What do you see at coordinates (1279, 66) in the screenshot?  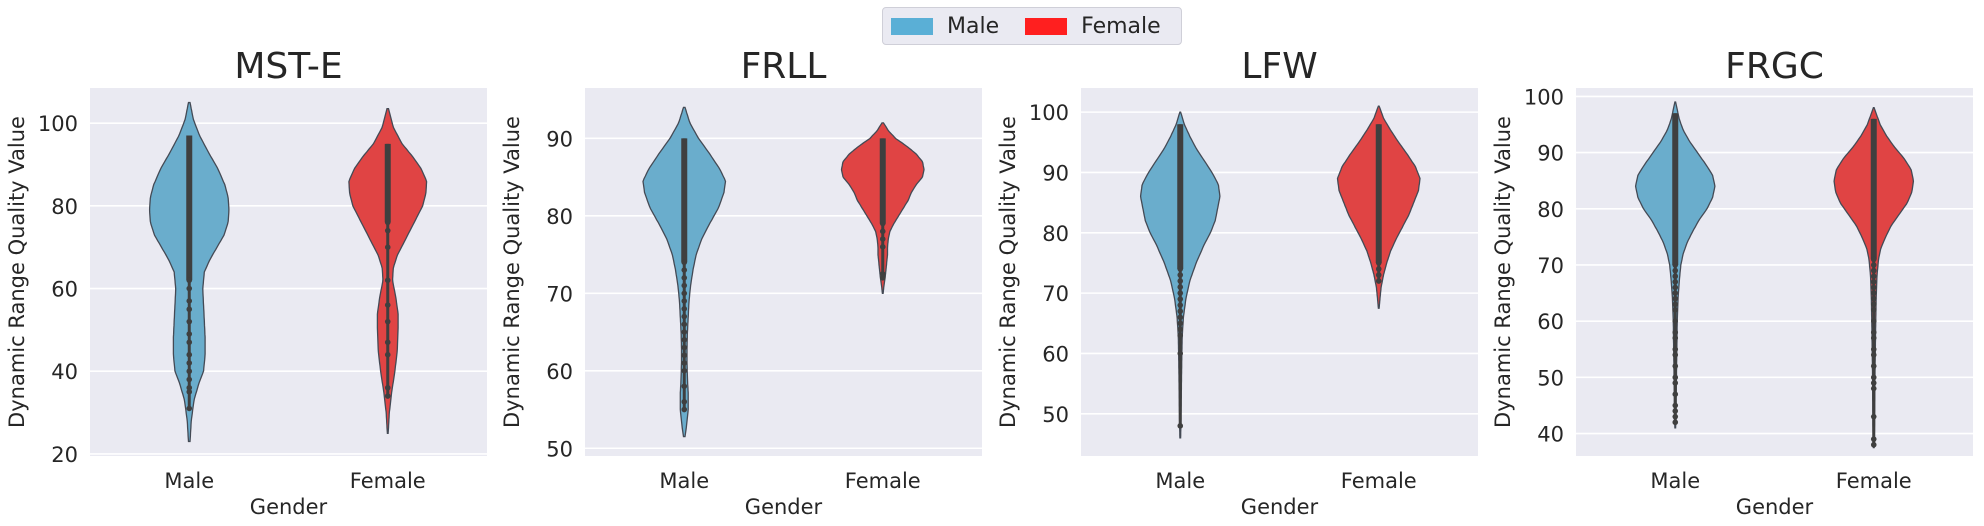 I see `chart-title: LFW` at bounding box center [1279, 66].